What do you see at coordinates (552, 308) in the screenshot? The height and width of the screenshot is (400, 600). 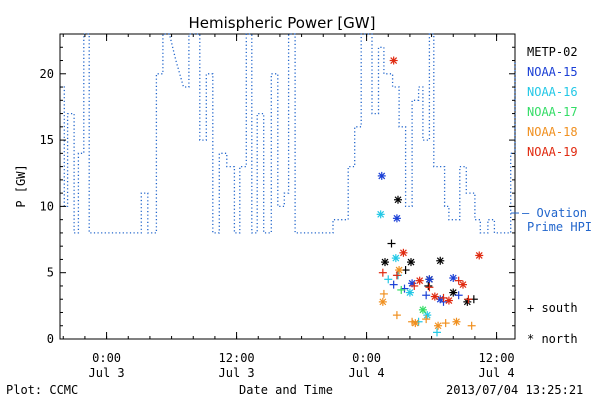 I see `legend-south: + south` at bounding box center [552, 308].